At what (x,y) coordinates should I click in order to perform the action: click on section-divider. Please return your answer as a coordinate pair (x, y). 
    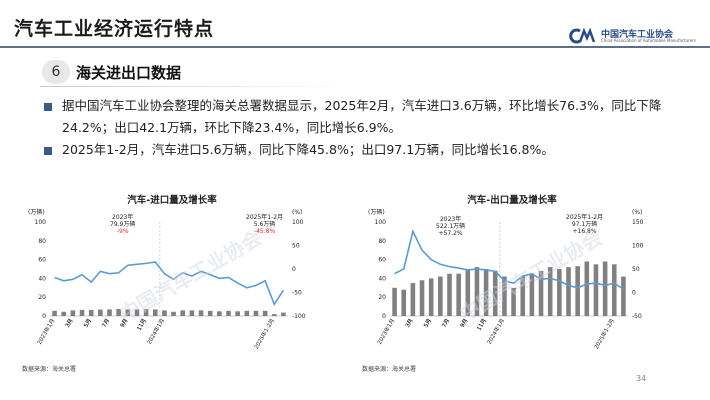
    Looking at the image, I should click on (195, 86).